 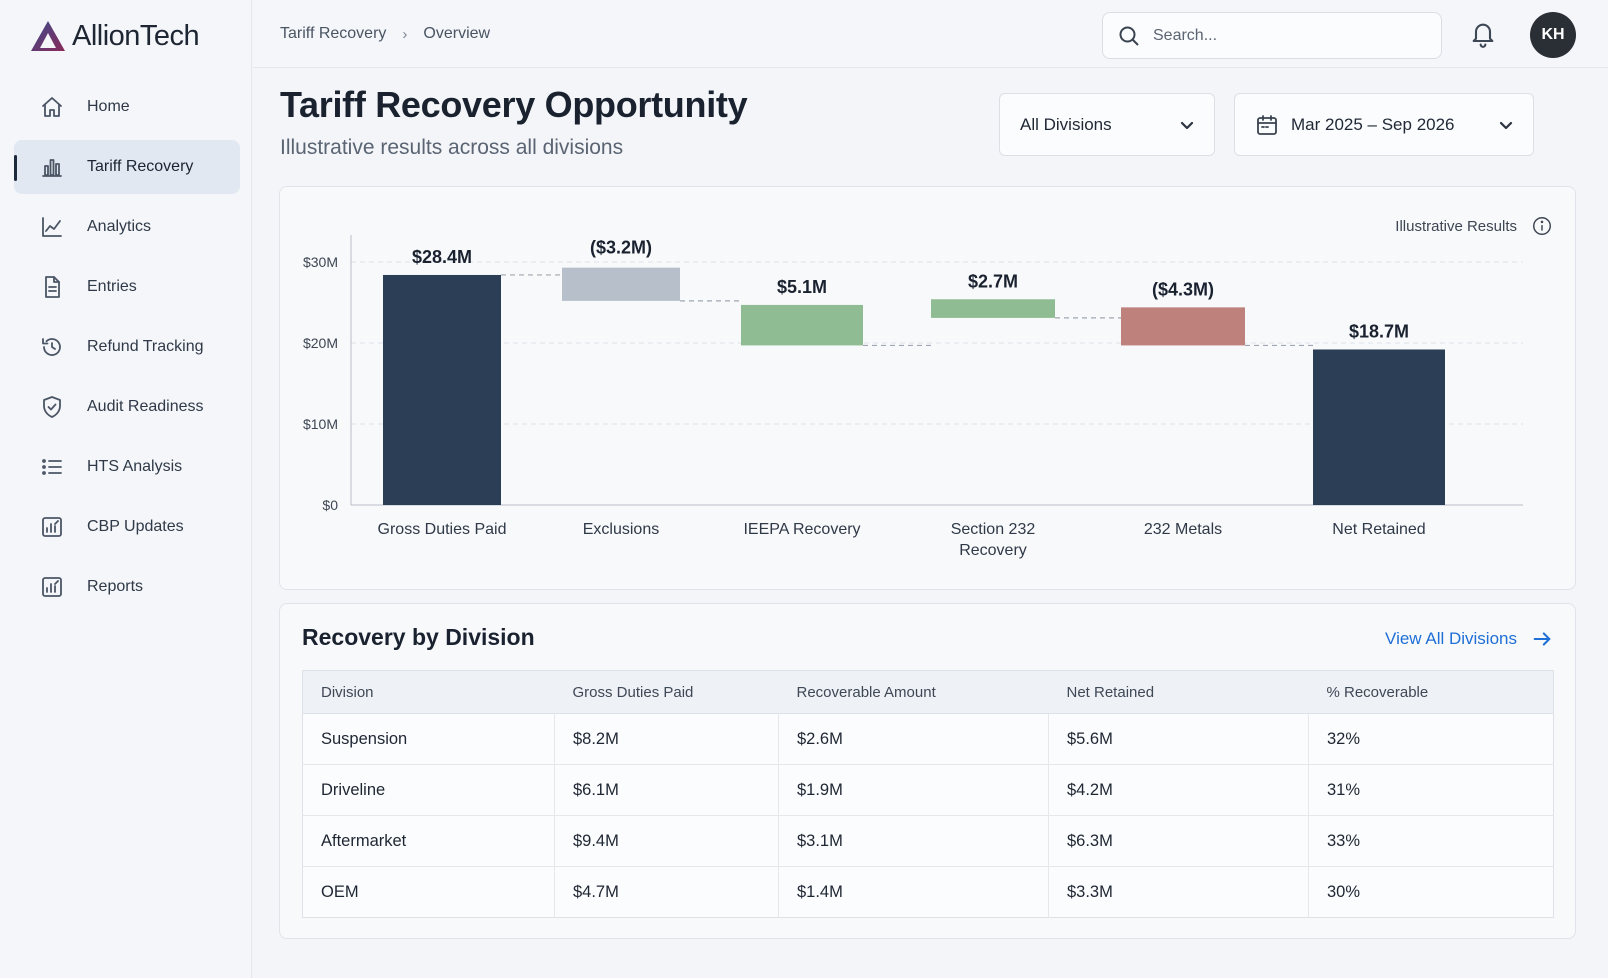 I want to click on data-label: ($4.3M), so click(x=1183, y=289).